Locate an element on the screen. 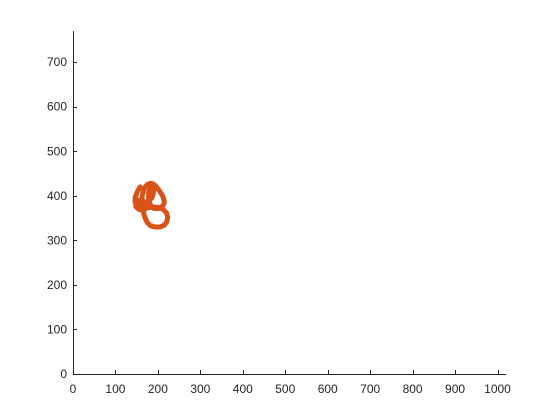 The height and width of the screenshot is (420, 560). y-tick-label-0: 0 is located at coordinates (63, 374).